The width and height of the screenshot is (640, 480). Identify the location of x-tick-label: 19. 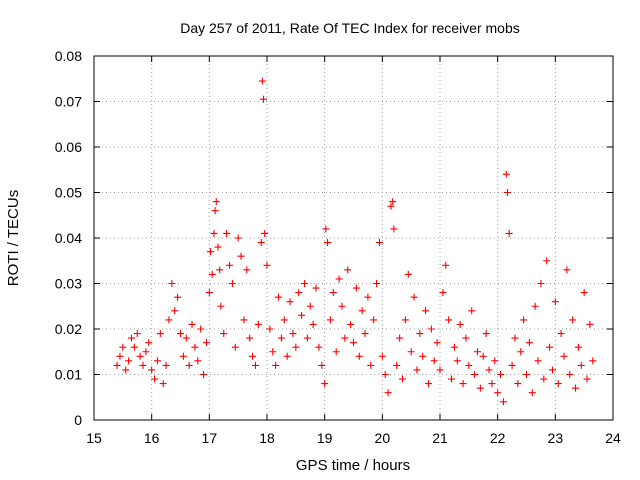
(325, 438).